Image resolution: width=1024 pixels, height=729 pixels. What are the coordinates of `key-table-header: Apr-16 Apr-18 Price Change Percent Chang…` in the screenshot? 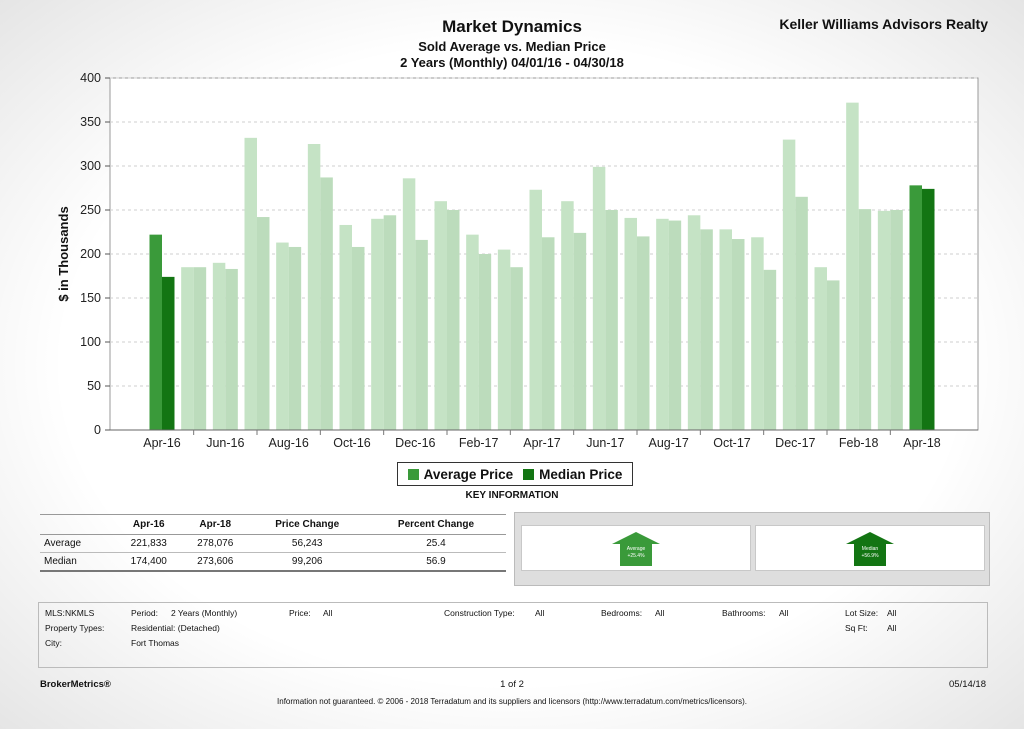 It's located at (273, 524).